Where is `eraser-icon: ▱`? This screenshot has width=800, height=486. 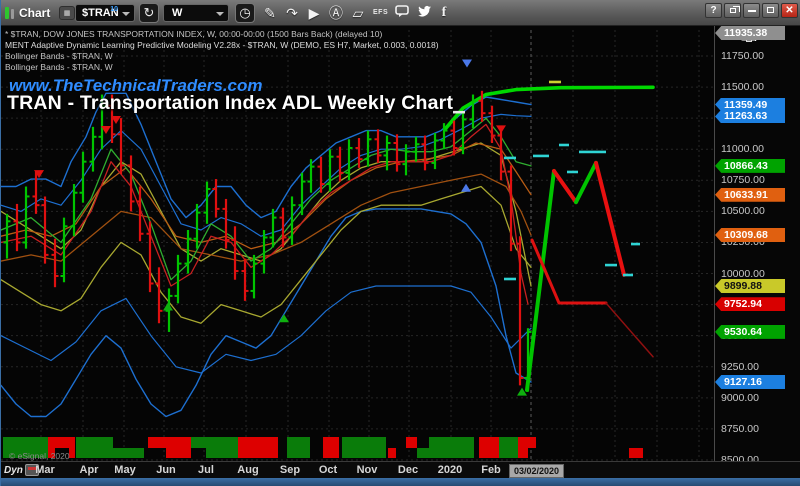 eraser-icon: ▱ is located at coordinates (358, 13).